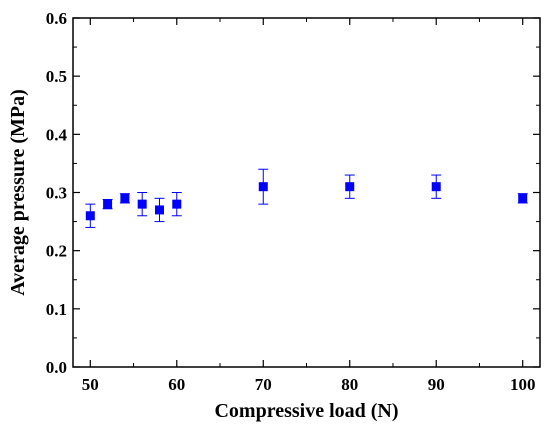 The width and height of the screenshot is (550, 433). Describe the element at coordinates (56, 18) in the screenshot. I see `y-tick-label: 0.6` at that location.